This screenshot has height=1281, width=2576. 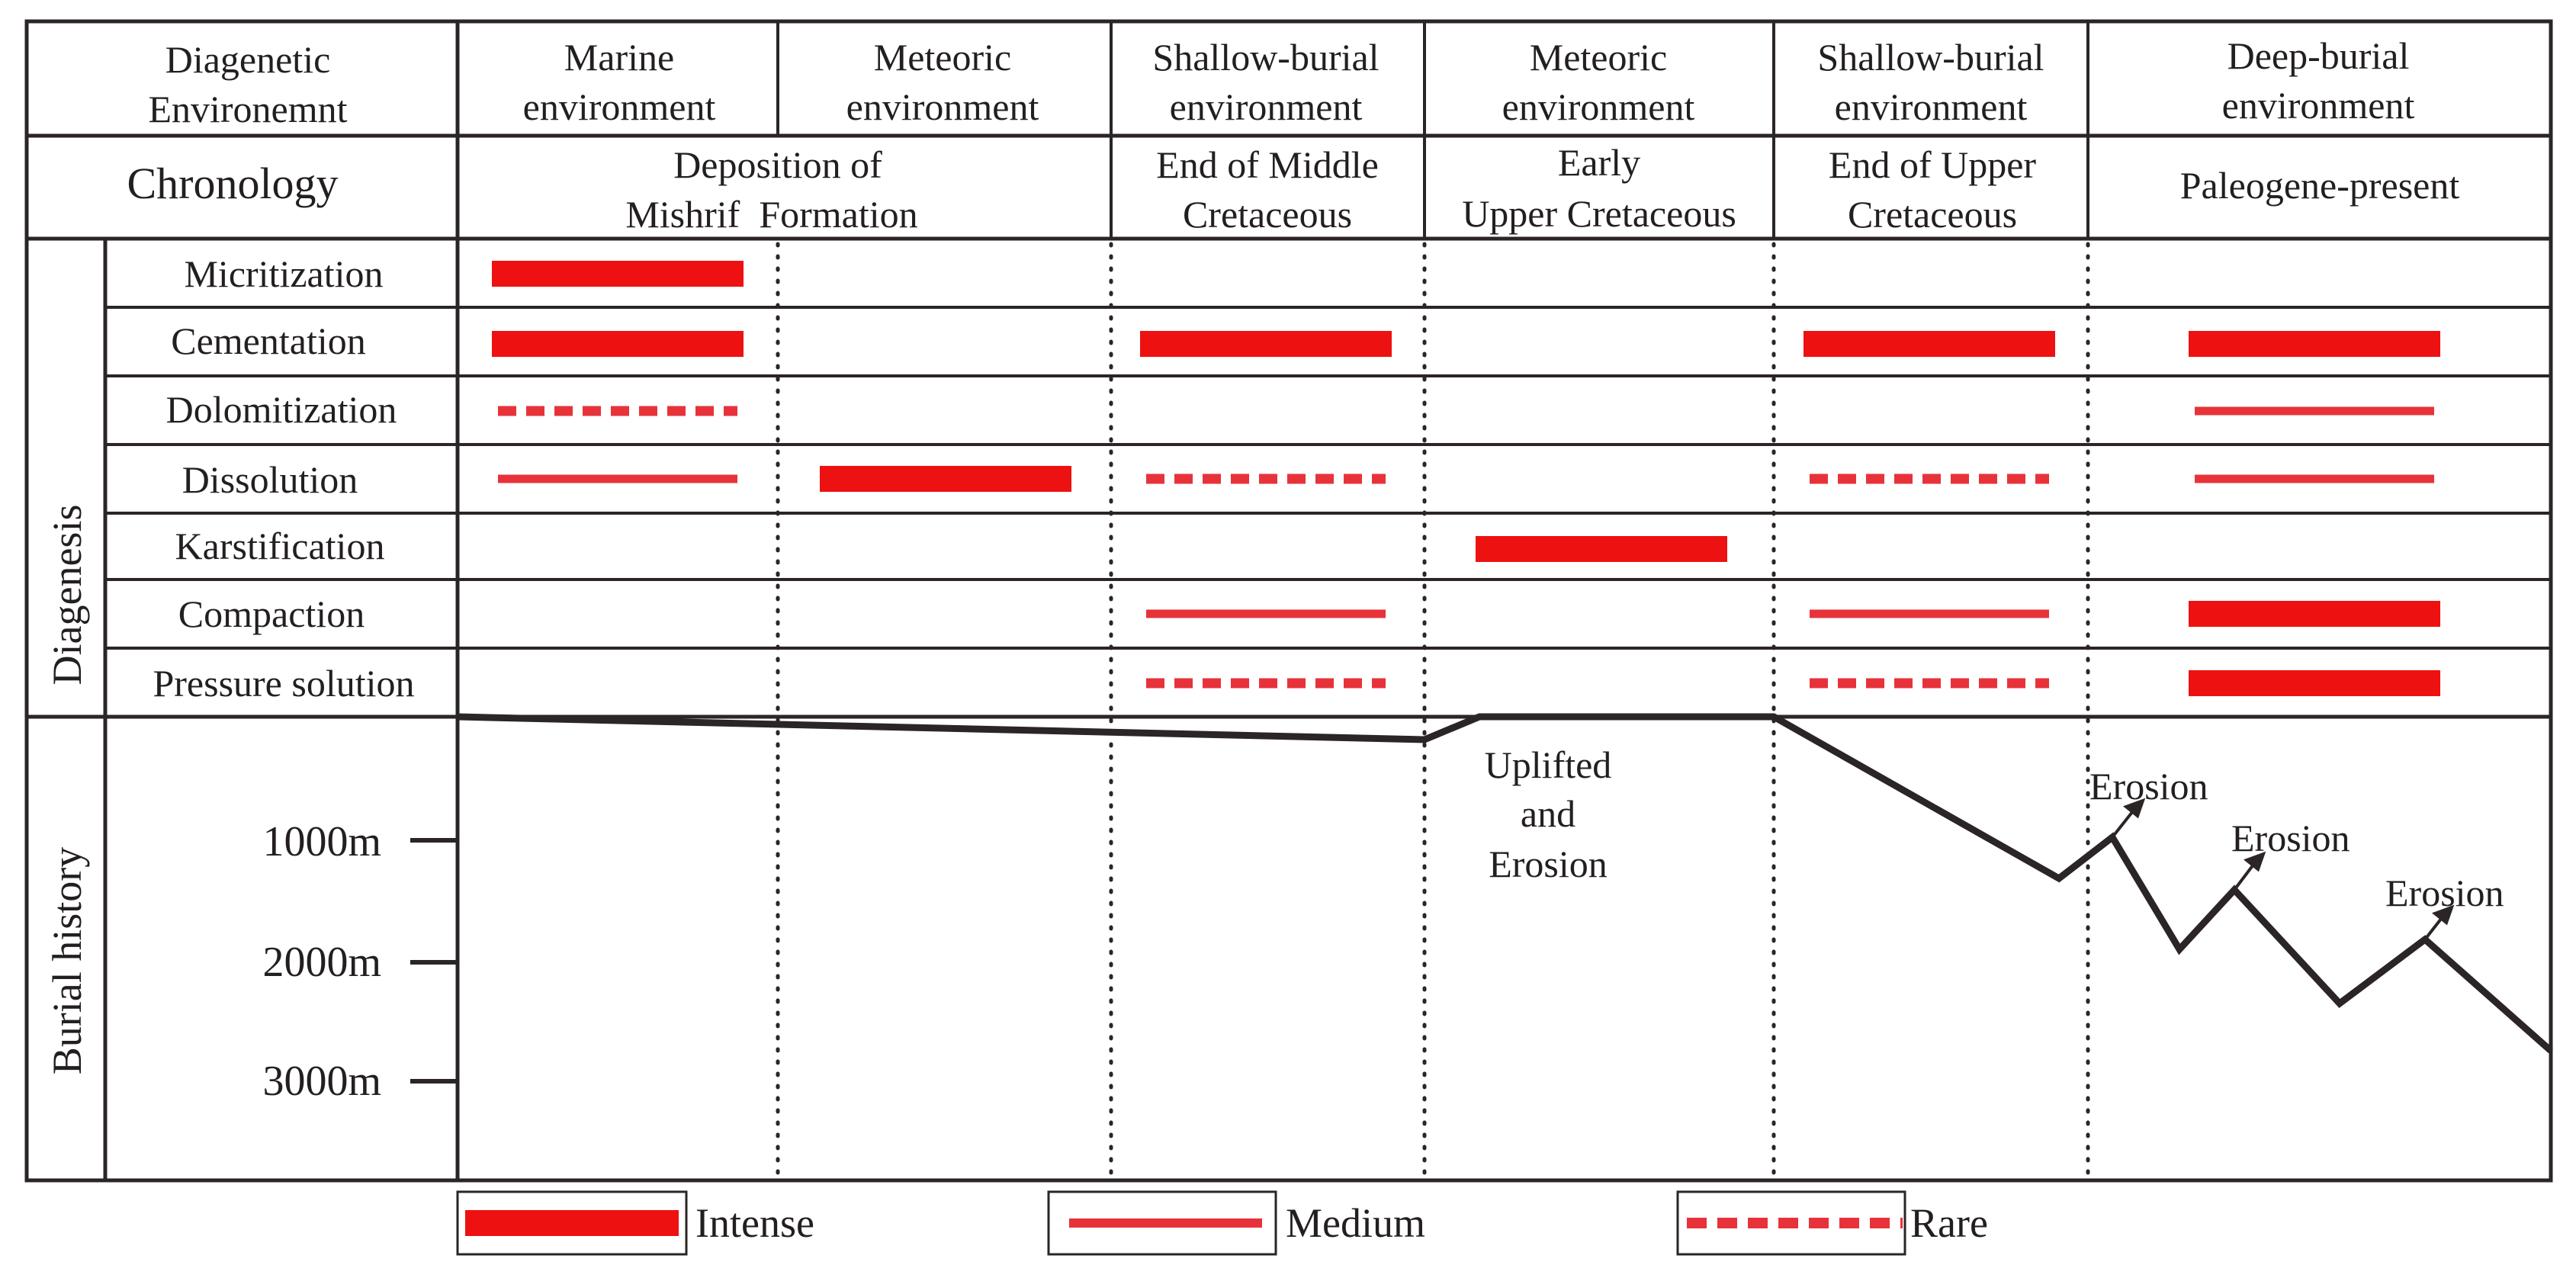 What do you see at coordinates (434, 961) in the screenshot?
I see `depth-axis` at bounding box center [434, 961].